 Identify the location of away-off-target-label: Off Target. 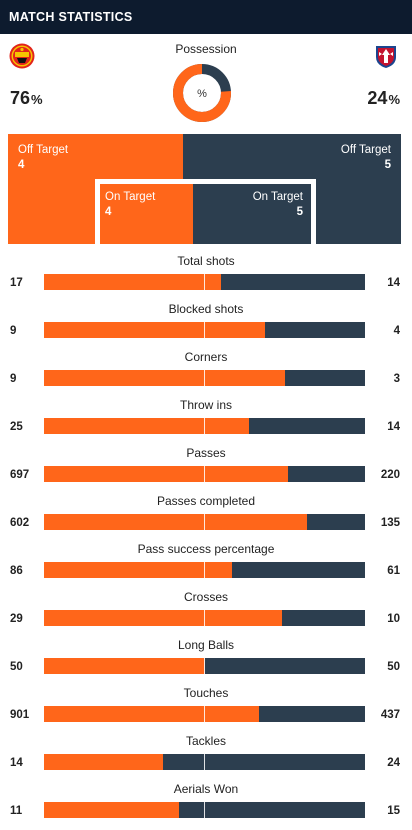
(365, 150).